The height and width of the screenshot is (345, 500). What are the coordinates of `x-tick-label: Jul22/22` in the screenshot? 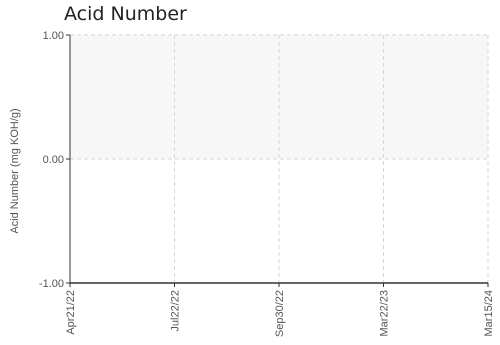 It's located at (176, 311).